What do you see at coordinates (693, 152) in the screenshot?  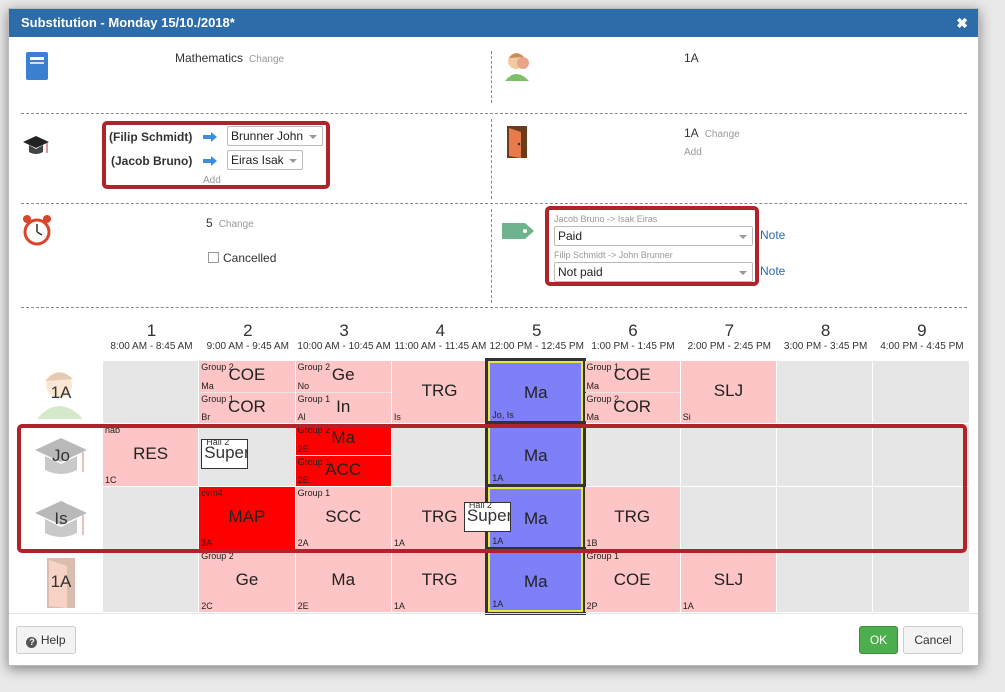 I see `room-add-link: Add` at bounding box center [693, 152].